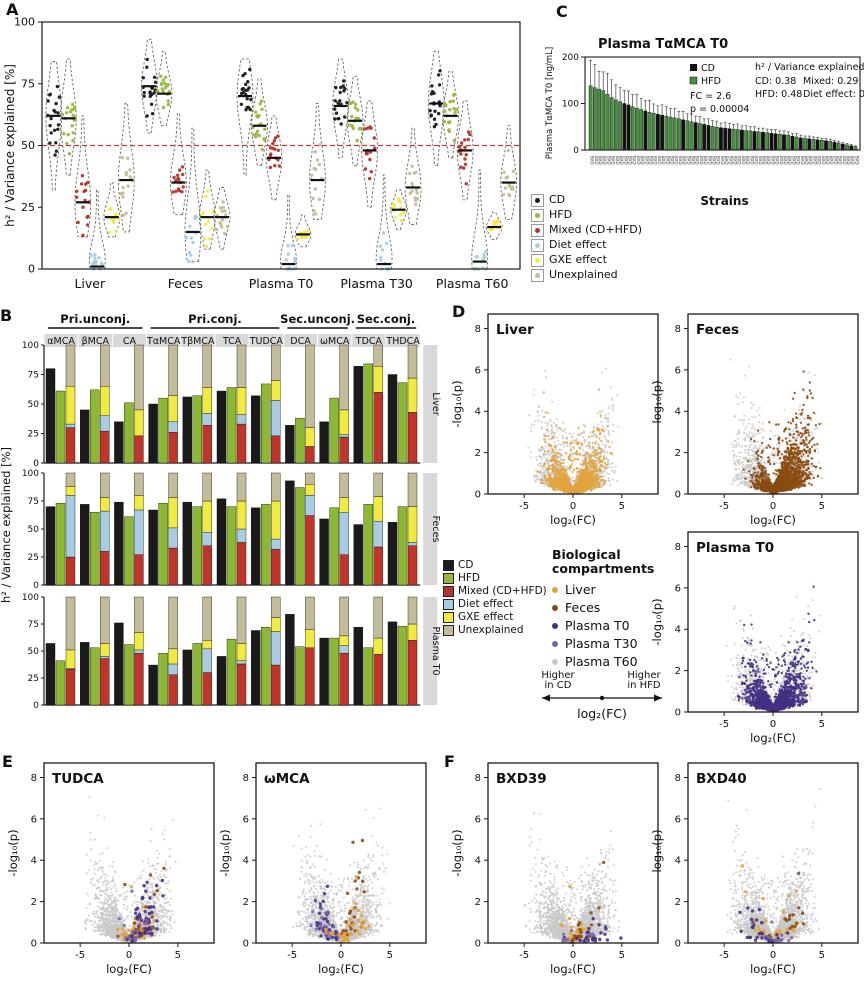 Image resolution: width=864 pixels, height=988 pixels. What do you see at coordinates (6, 315) in the screenshot?
I see `panel-b-label: B` at bounding box center [6, 315].